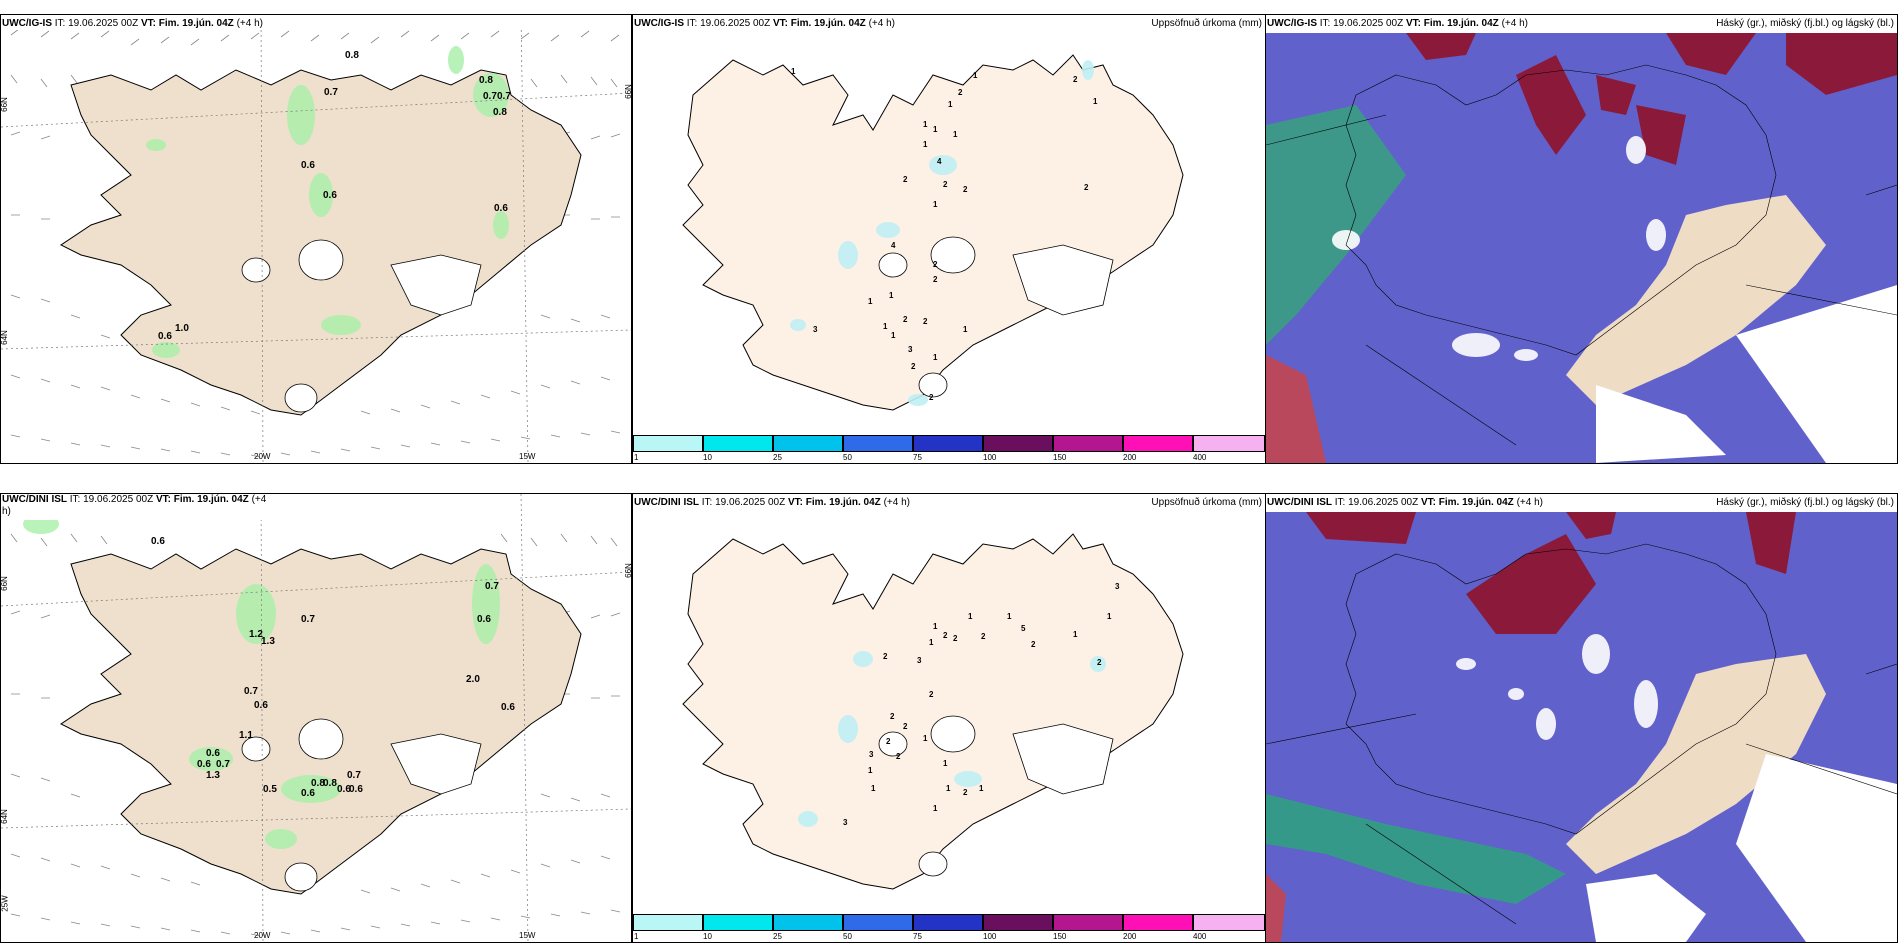 The image size is (1900, 950). Describe the element at coordinates (933, 232) in the screenshot. I see `precip-layer` at that location.